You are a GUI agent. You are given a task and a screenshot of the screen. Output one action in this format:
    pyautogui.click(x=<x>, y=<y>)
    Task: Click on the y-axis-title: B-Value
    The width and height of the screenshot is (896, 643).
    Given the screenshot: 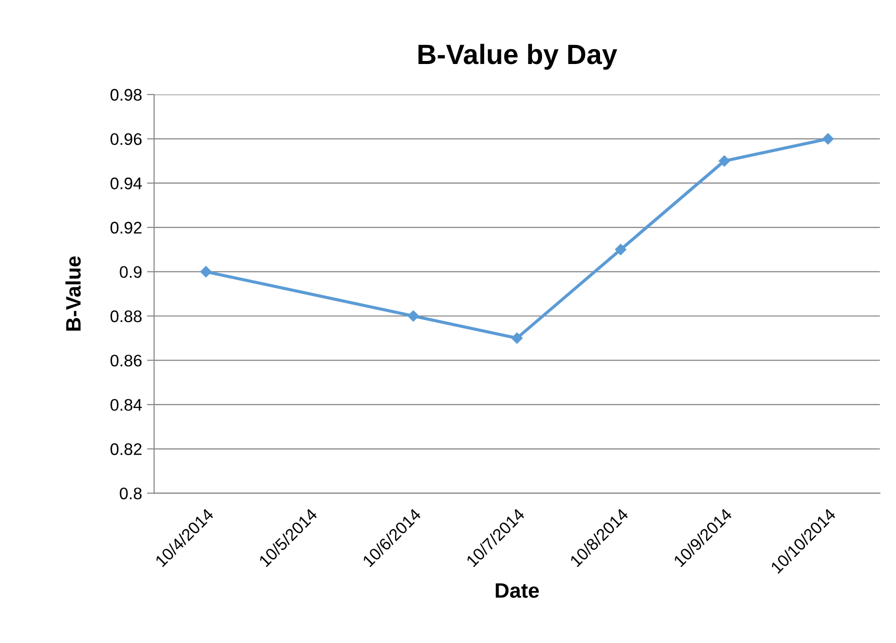 What is the action you would take?
    pyautogui.click(x=73, y=293)
    